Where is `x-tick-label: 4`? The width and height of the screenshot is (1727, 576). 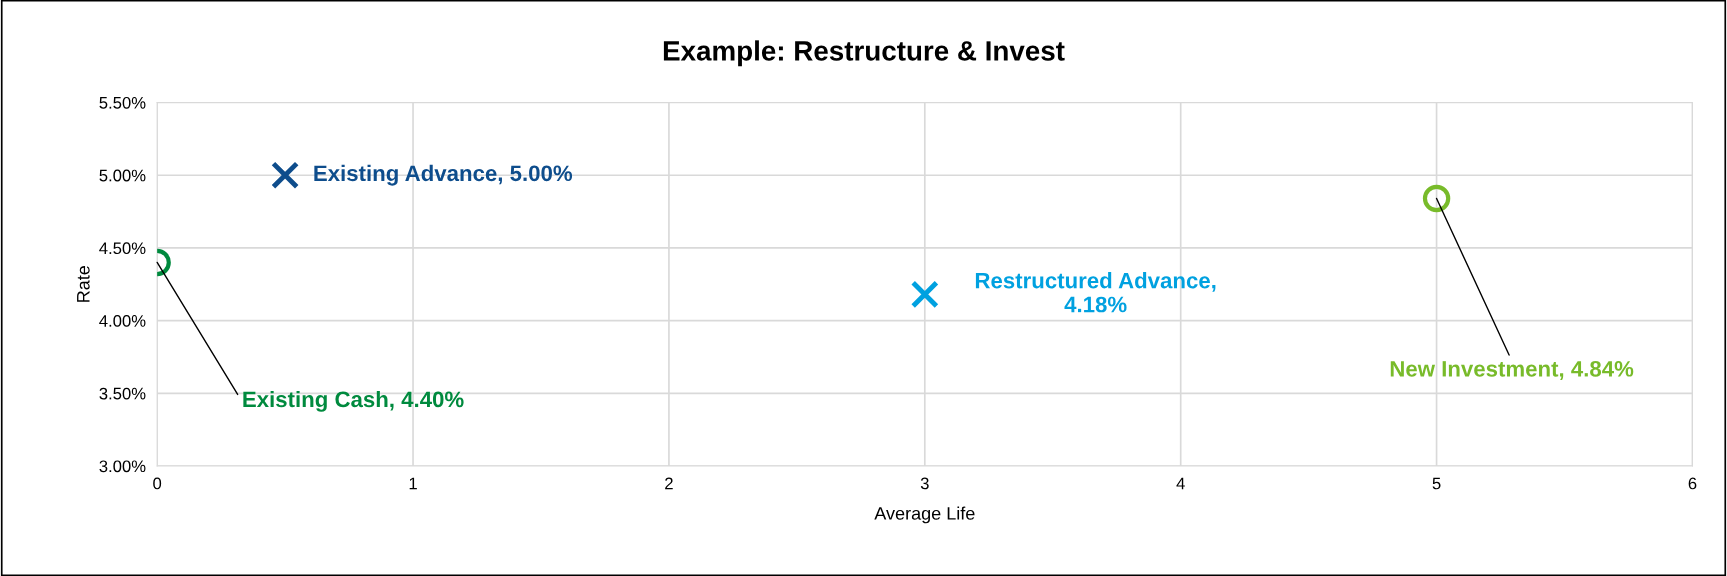
x-tick-label: 4 is located at coordinates (1180, 483).